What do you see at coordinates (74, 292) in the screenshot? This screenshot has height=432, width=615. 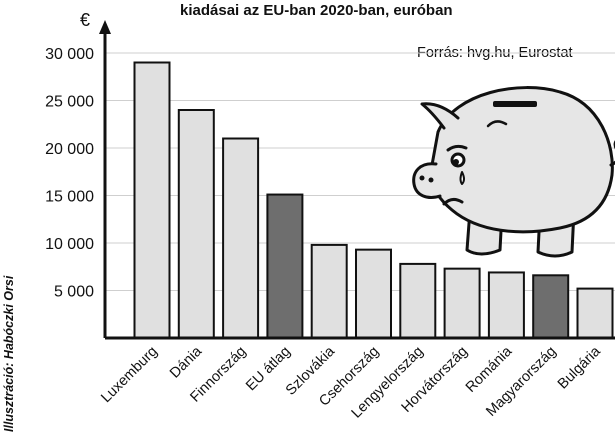 I see `y-tick-label: 5 000` at bounding box center [74, 292].